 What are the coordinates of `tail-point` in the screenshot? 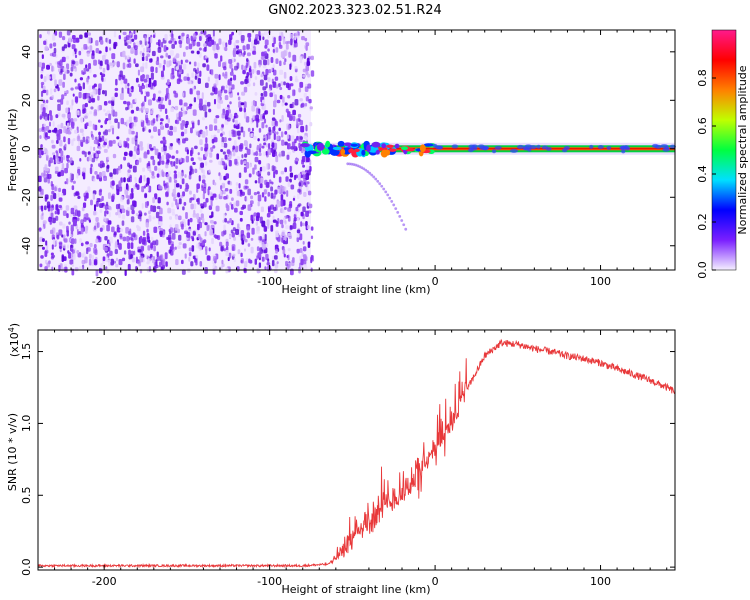 It's located at (370, 173).